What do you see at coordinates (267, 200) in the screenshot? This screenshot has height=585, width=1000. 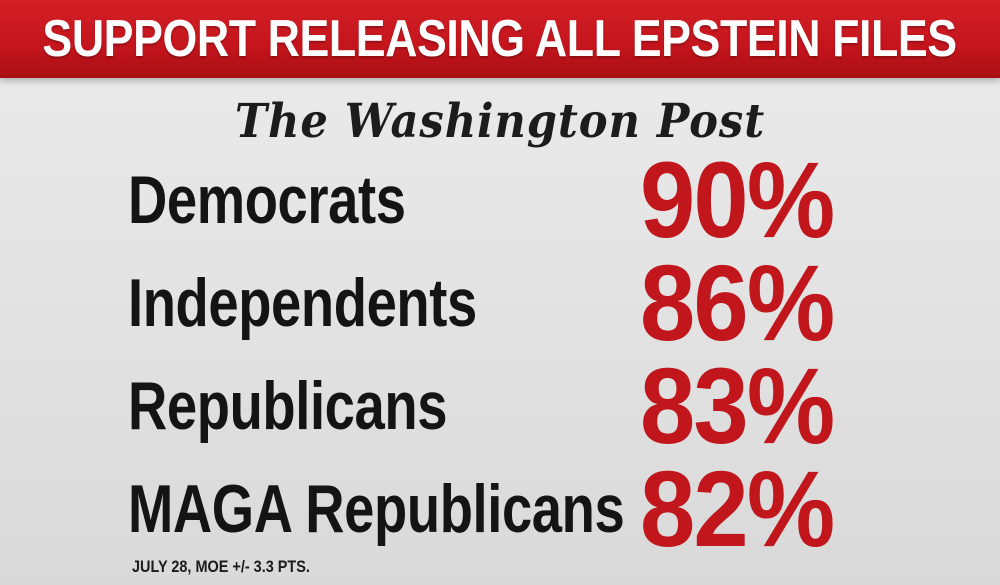 I see `group-label: Democrats` at bounding box center [267, 200].